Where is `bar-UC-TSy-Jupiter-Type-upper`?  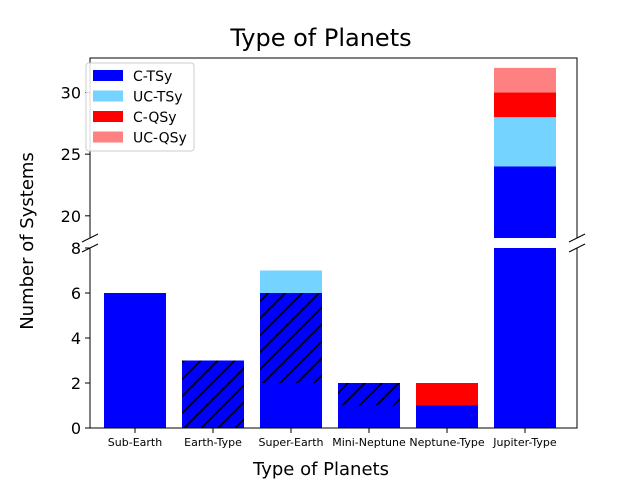
bar-UC-TSy-Jupiter-Type-upper is located at coordinates (525, 142).